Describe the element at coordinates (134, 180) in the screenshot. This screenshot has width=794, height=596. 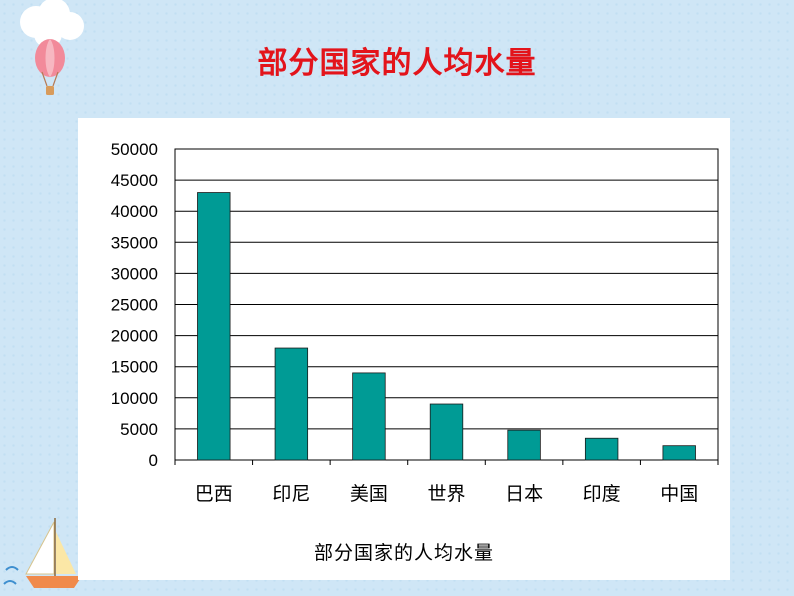
I see `y-tick-label: 45000` at that location.